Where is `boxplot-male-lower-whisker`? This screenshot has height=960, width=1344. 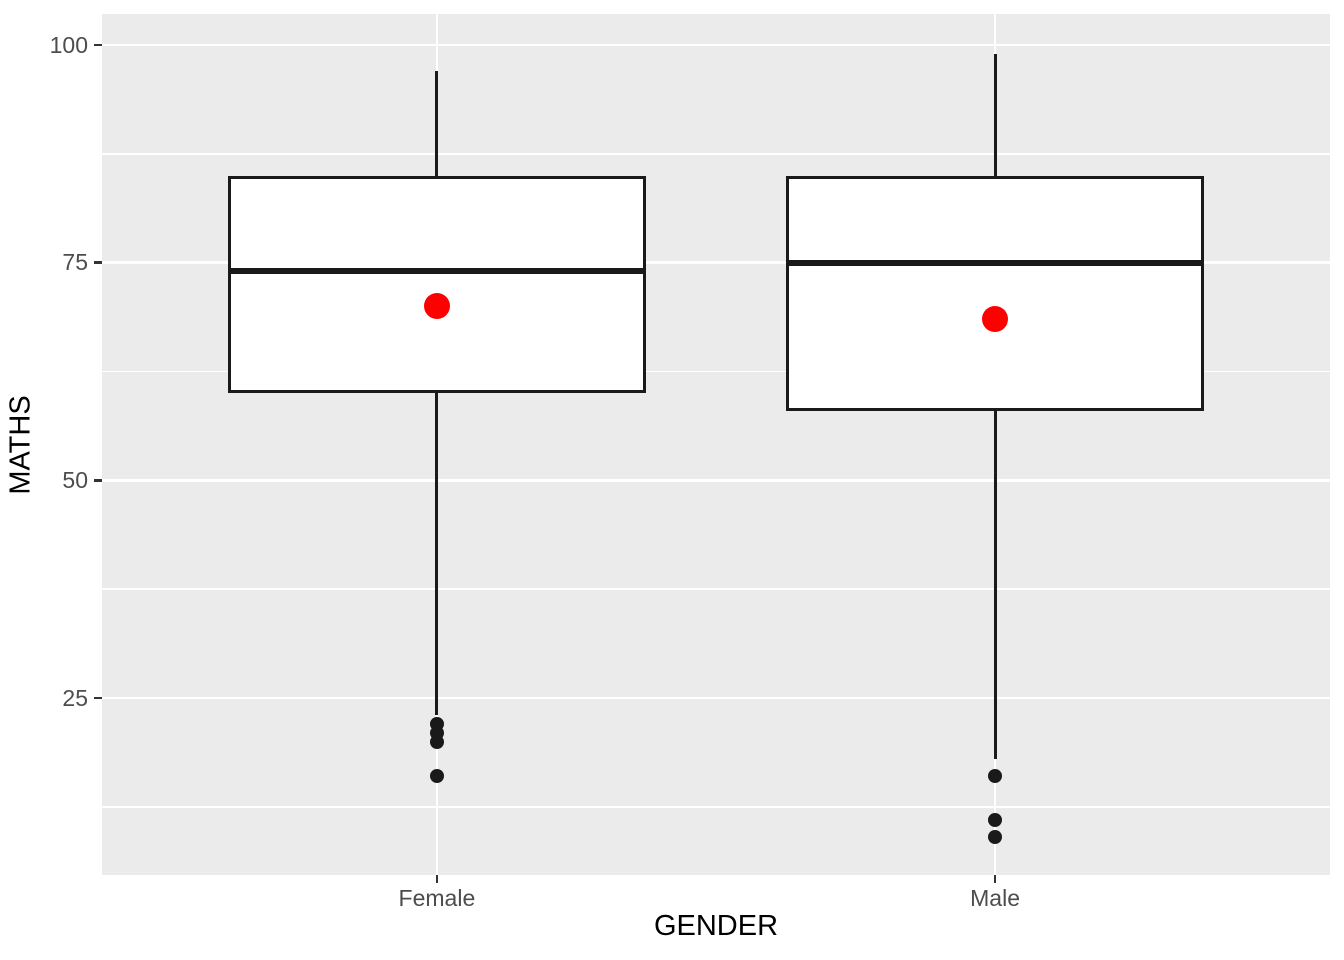
boxplot-male-lower-whisker is located at coordinates (995, 584).